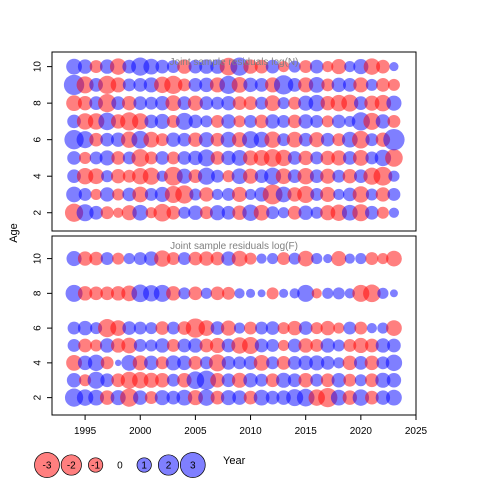 This screenshot has height=480, width=480. Describe the element at coordinates (234, 461) in the screenshot. I see `legend-title: Year` at that location.